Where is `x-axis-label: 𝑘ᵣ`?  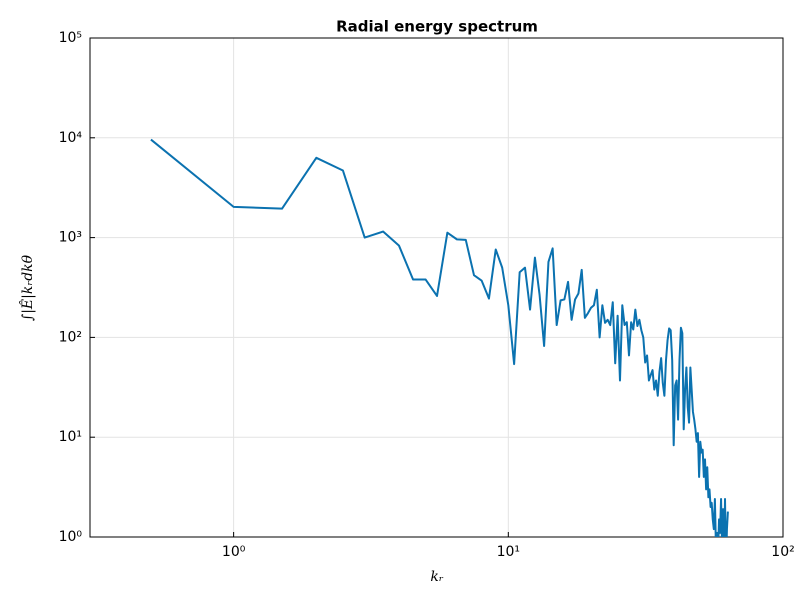
x-axis-label: 𝑘ᵣ is located at coordinates (436, 577).